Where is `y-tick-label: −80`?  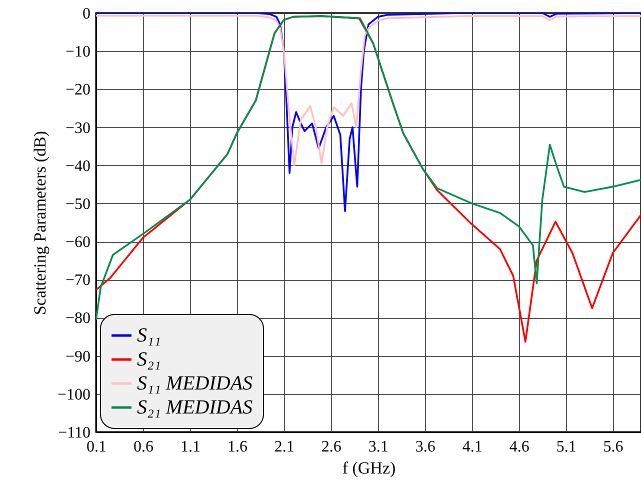
y-tick-label: −80 is located at coordinates (77, 319).